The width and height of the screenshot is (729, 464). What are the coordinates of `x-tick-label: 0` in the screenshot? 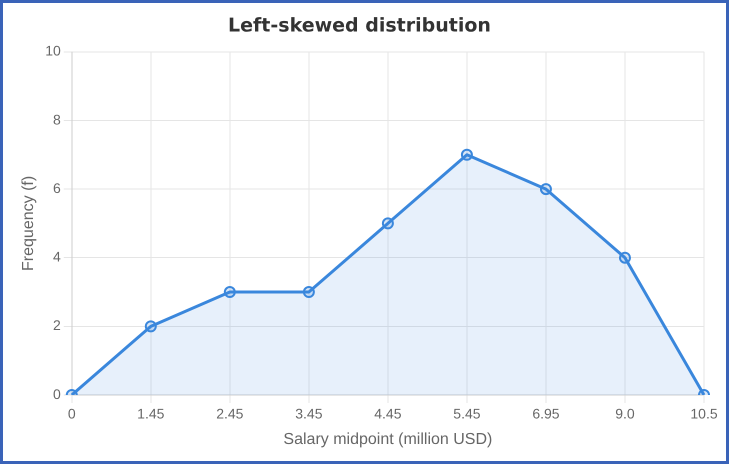 It's located at (72, 413).